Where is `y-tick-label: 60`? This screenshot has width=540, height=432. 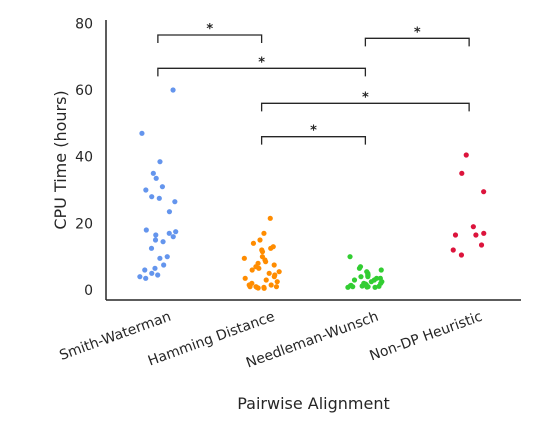 y-tick-label: 60 is located at coordinates (84, 91).